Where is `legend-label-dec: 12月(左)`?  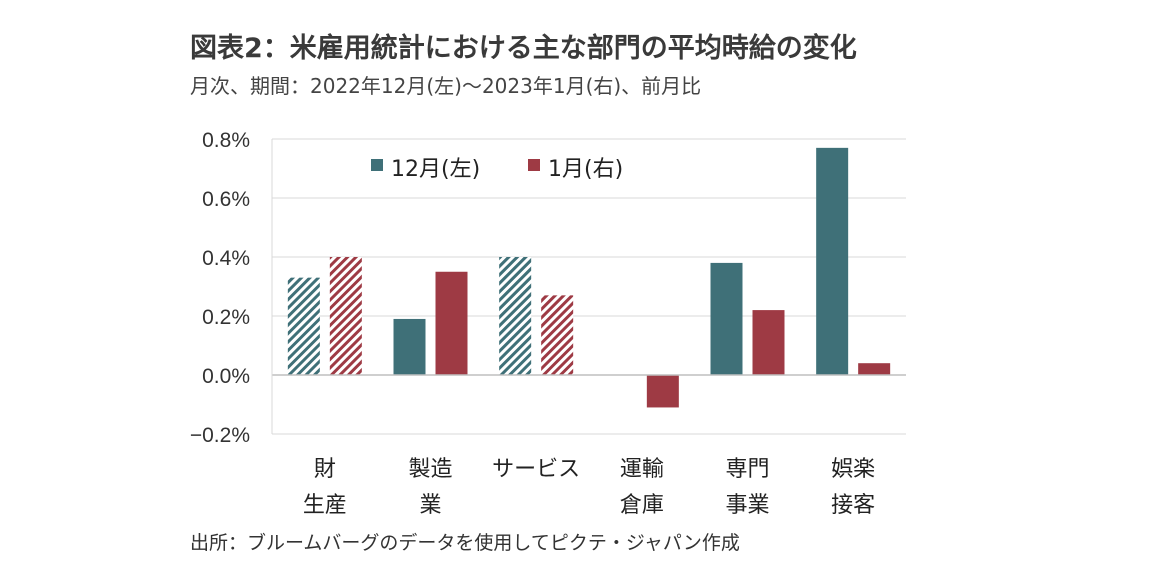
legend-label-dec: 12月(左) is located at coordinates (435, 169).